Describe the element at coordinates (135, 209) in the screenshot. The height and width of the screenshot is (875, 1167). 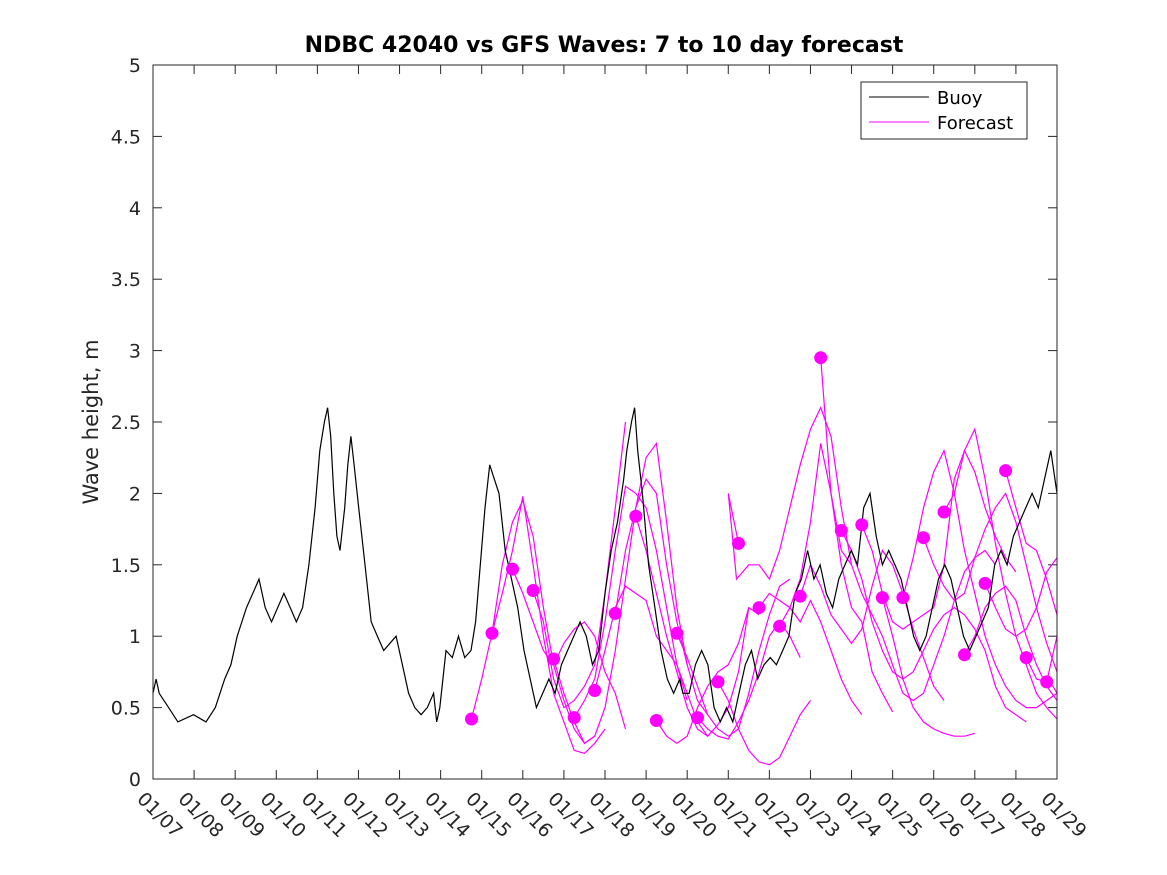
I see `y-tick-label: 4` at that location.